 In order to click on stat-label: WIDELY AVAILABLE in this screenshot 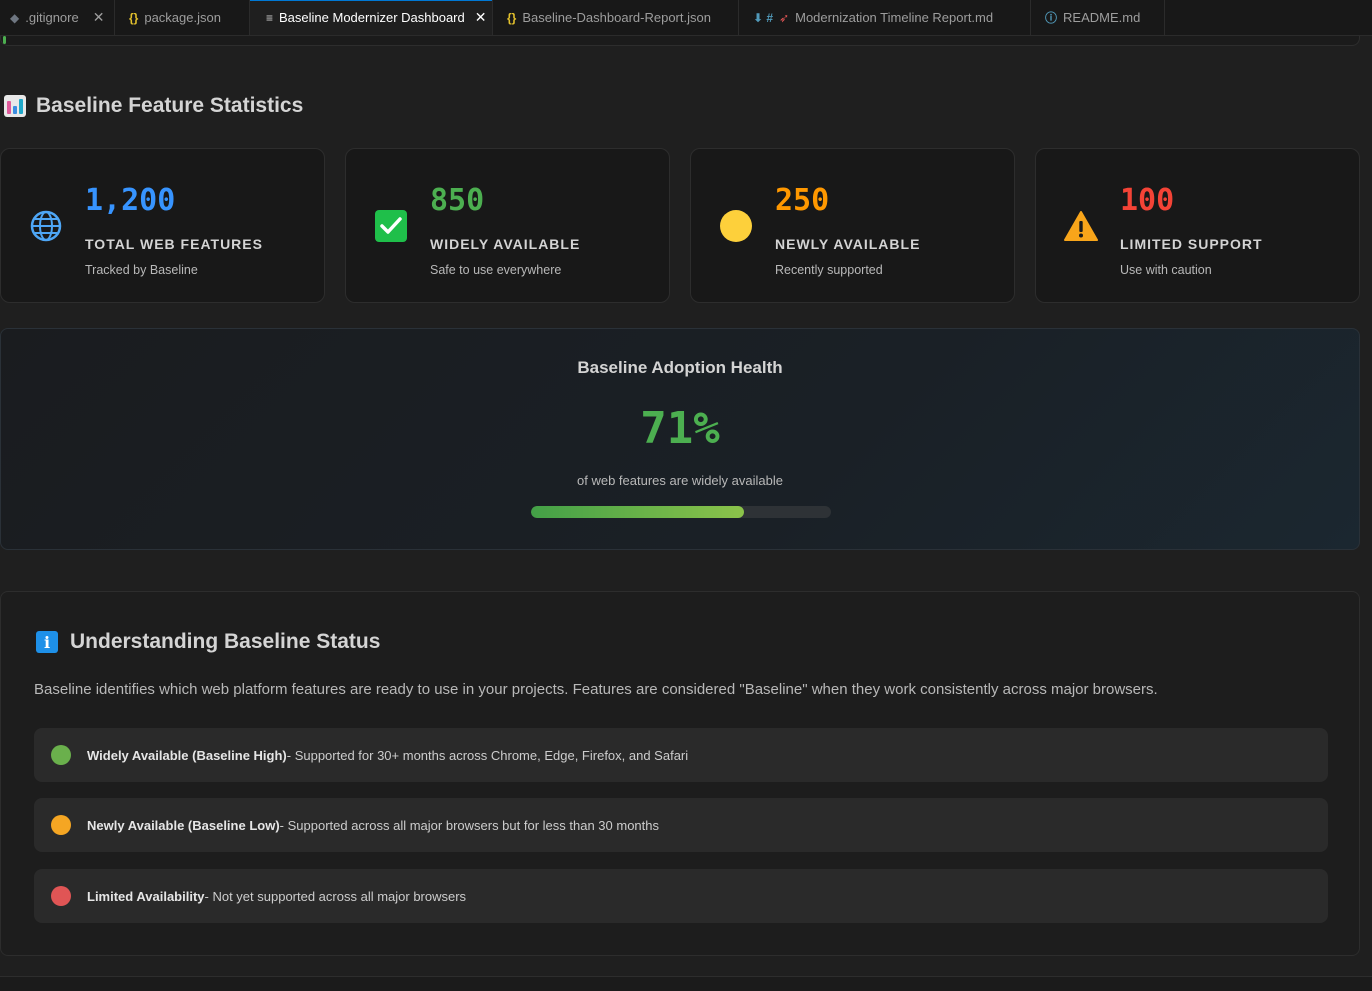, I will do `click(505, 244)`.